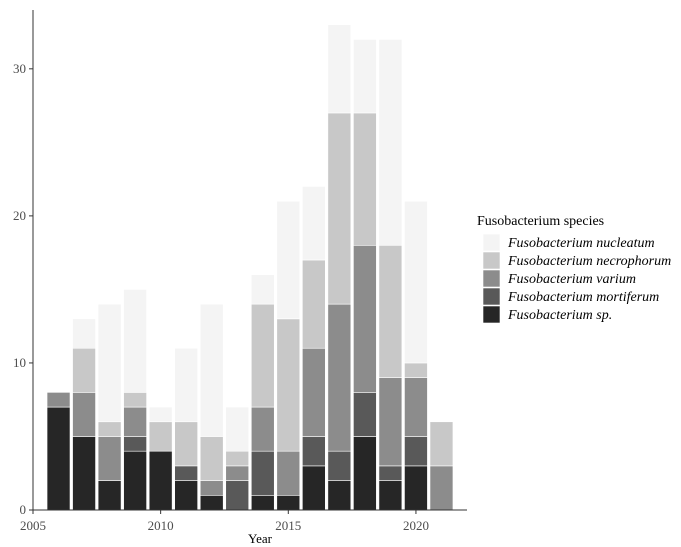 The image size is (681, 547). Describe the element at coordinates (559, 315) in the screenshot. I see `legend-label: Fusobacterium sp.` at that location.